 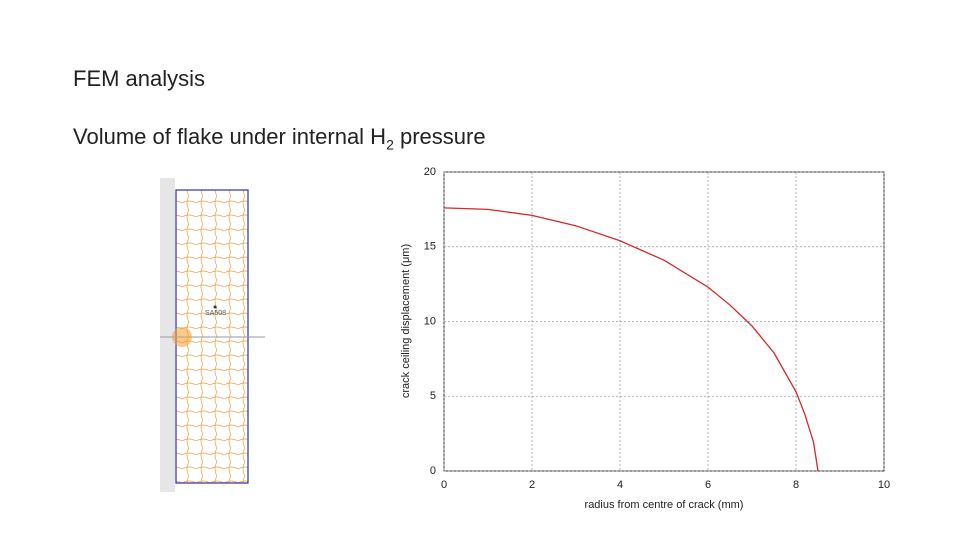 What do you see at coordinates (406, 321) in the screenshot?
I see `y-axis-label: crack ceiling displacement (μm)` at bounding box center [406, 321].